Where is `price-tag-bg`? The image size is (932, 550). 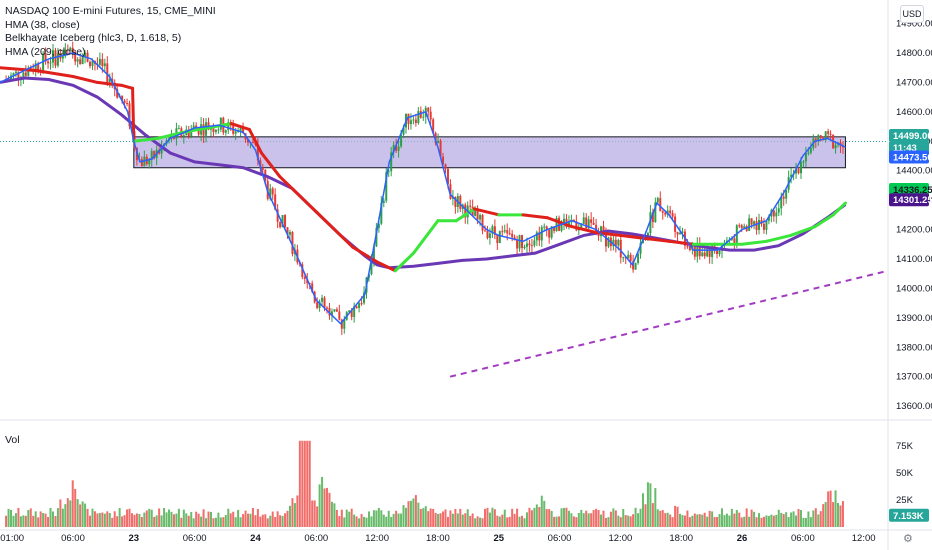 price-tag-bg is located at coordinates (909, 515).